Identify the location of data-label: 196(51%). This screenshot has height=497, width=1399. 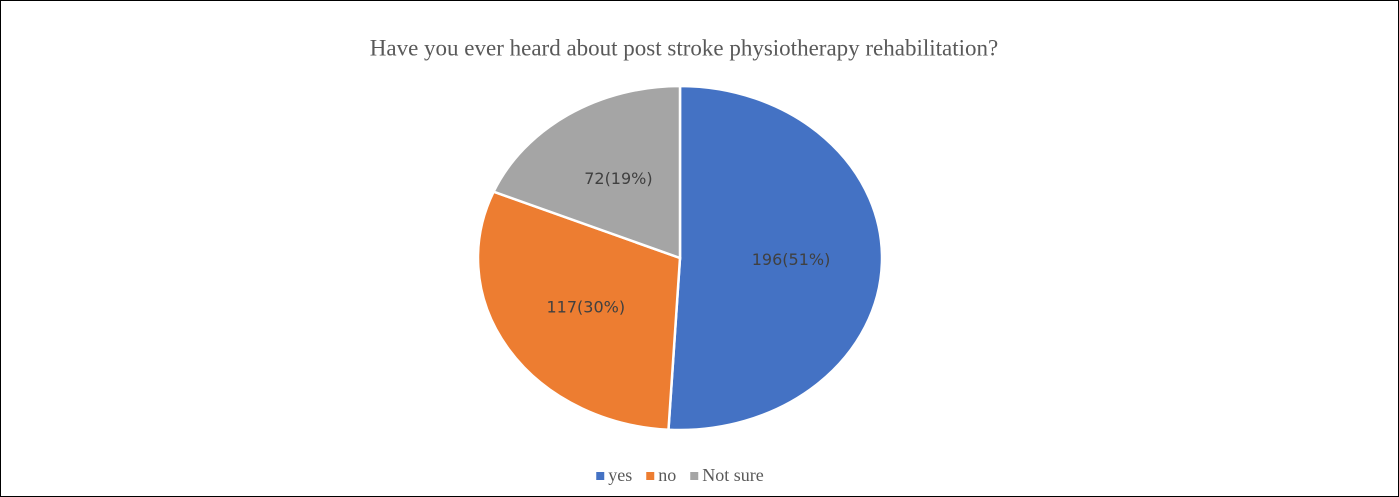
(791, 259).